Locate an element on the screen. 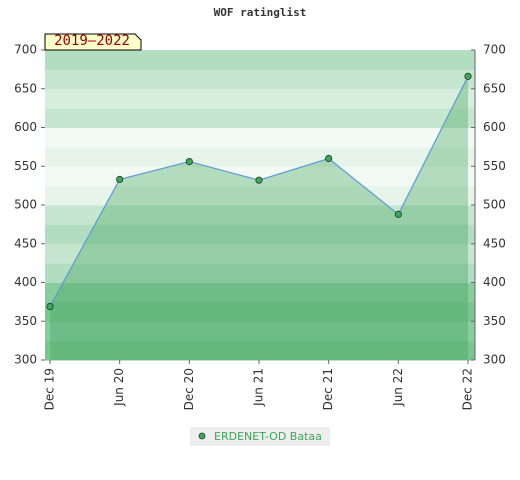 Image resolution: width=520 pixels, height=480 pixels. legend-box is located at coordinates (260, 436).